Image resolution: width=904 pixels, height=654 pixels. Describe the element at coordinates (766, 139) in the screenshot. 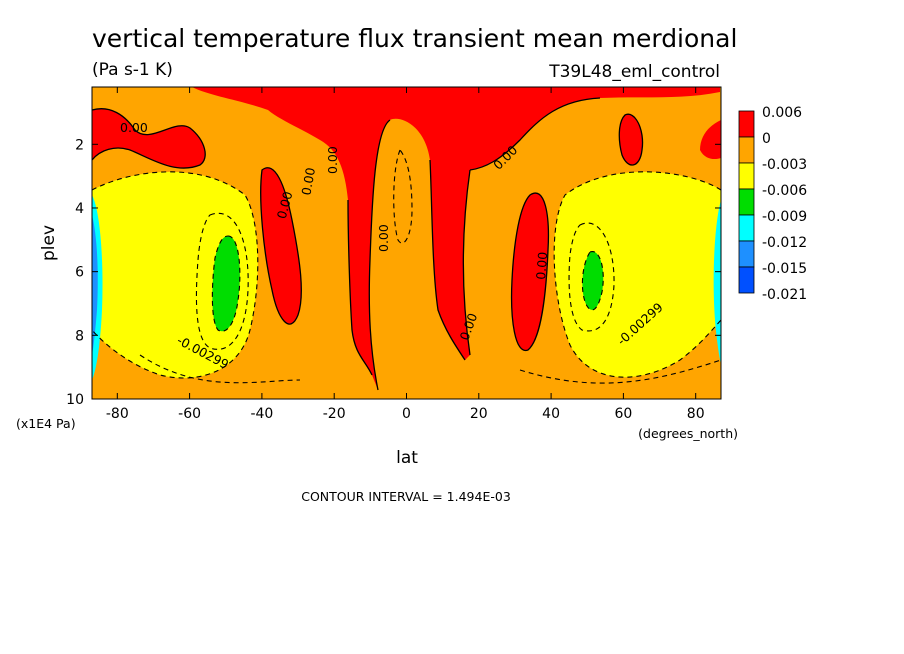

I see `legend-level-label: 0` at that location.